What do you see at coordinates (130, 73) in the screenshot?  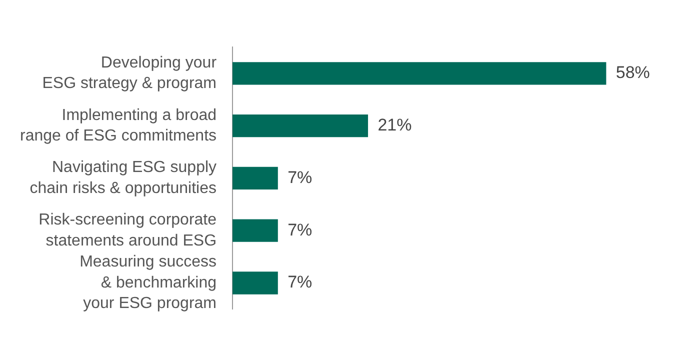 I see `y-tick-label: Developing your ESG strategy & program` at bounding box center [130, 73].